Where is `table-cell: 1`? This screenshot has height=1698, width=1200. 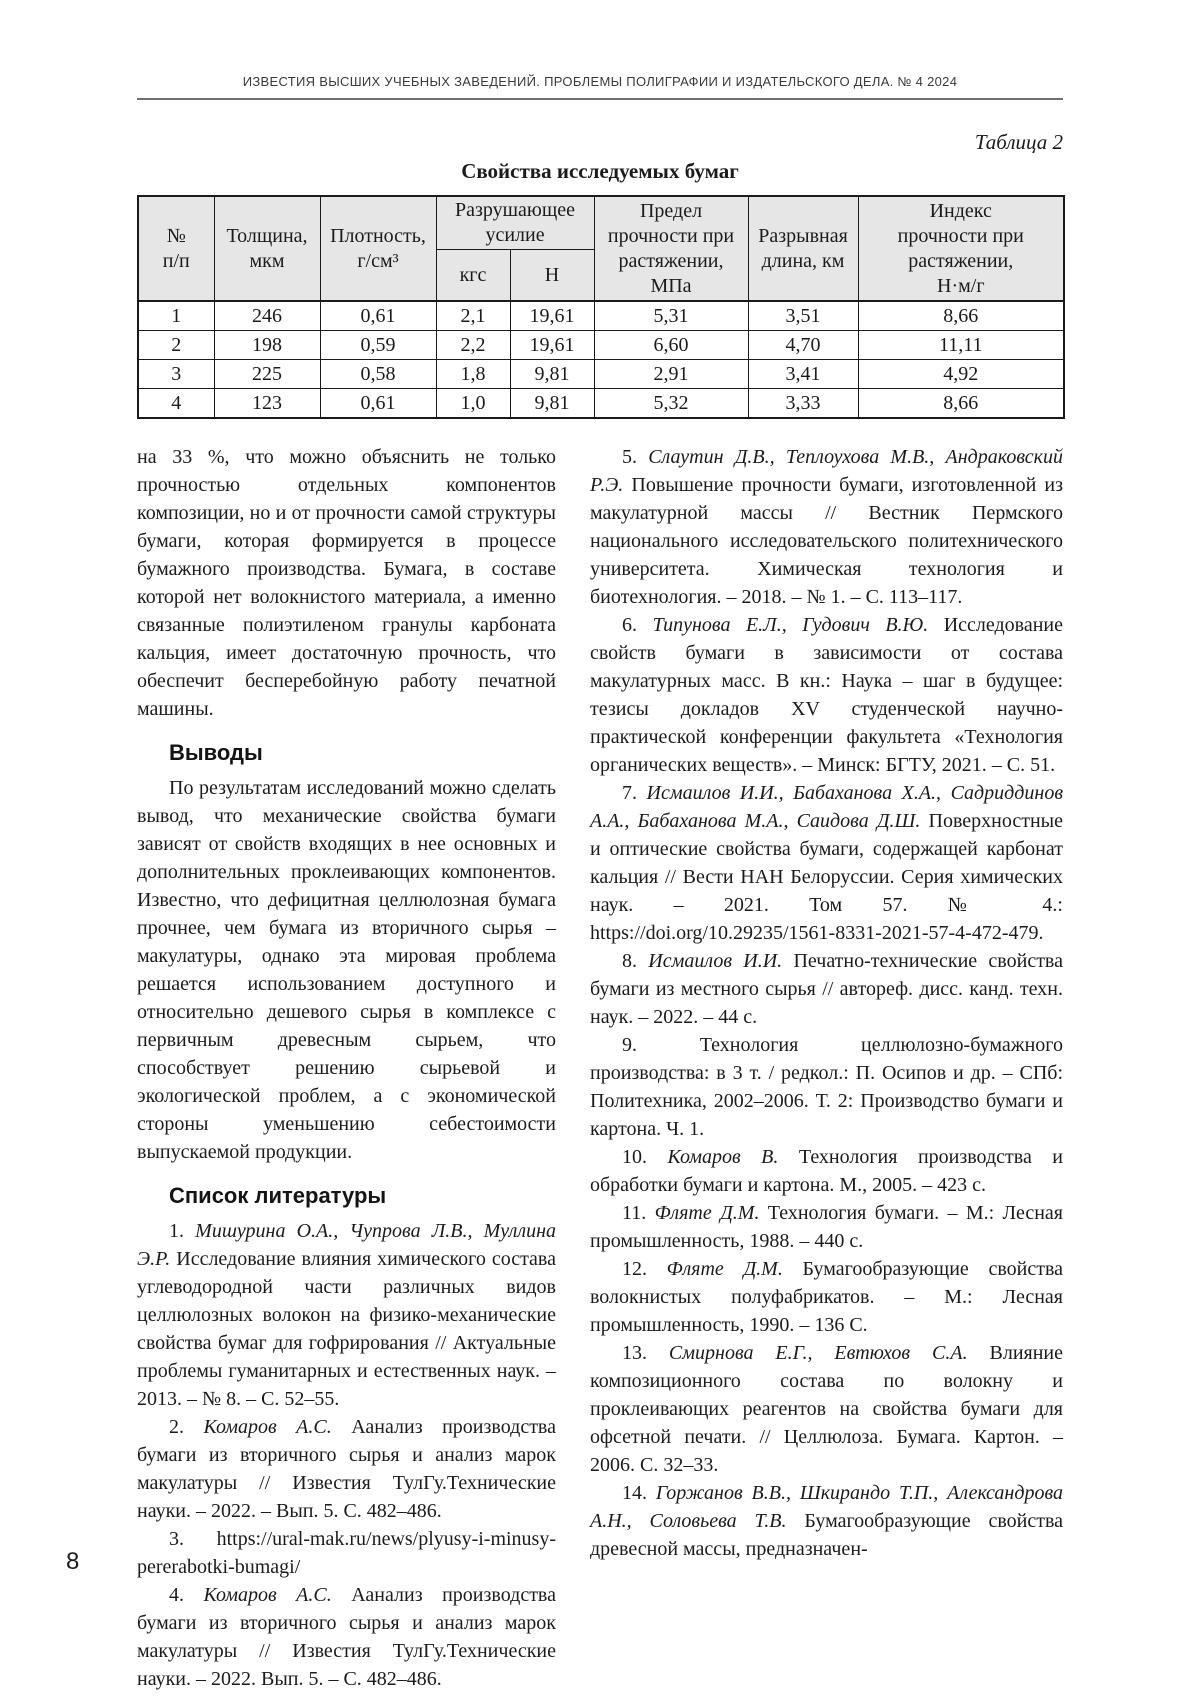 table-cell: 1 is located at coordinates (176, 315).